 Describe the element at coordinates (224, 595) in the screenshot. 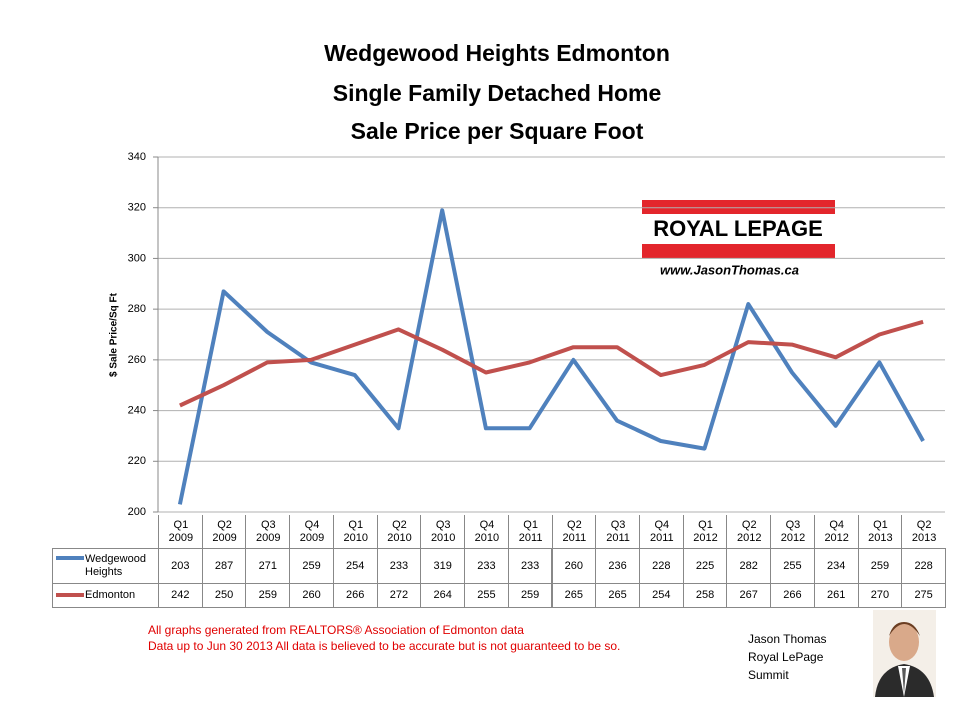

I see `table-value: 250` at that location.